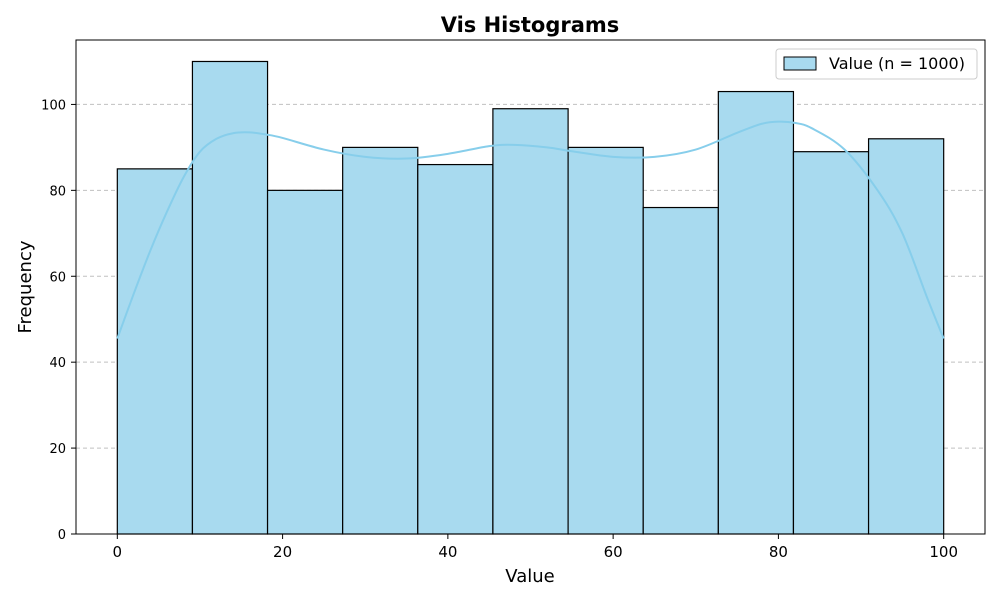  What do you see at coordinates (943, 552) in the screenshot?
I see `x-tick-label: 100` at bounding box center [943, 552].